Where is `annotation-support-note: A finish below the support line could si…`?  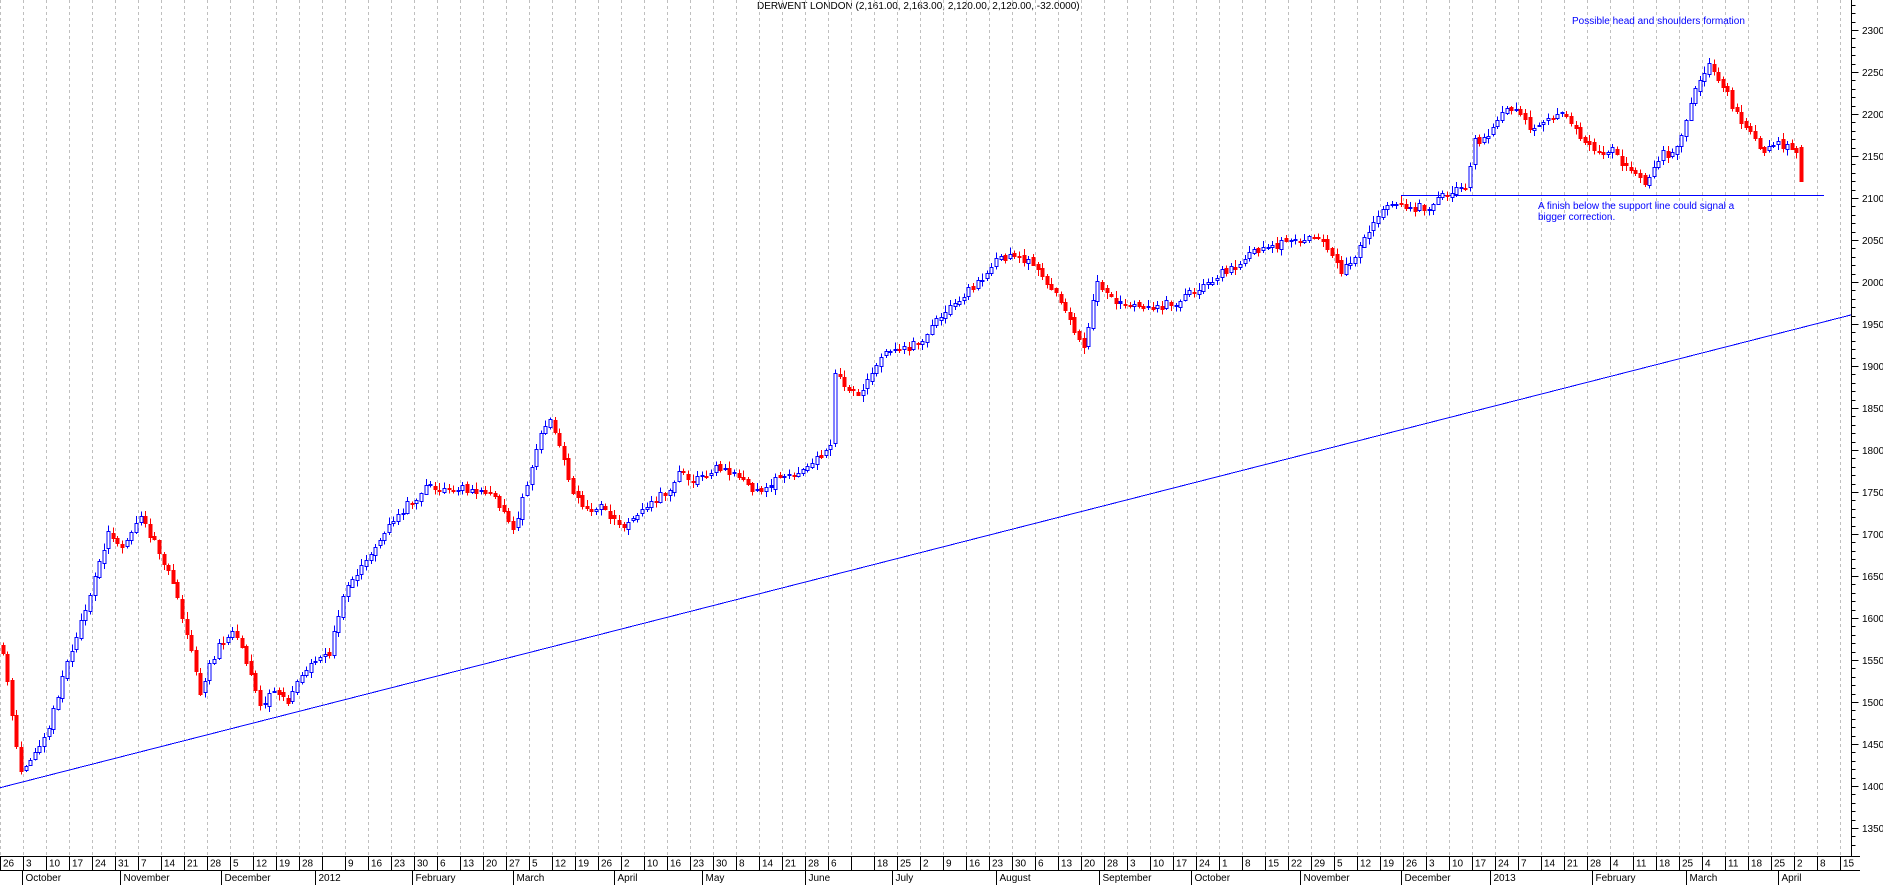 annotation-support-note: A finish below the support line could si… is located at coordinates (1636, 212).